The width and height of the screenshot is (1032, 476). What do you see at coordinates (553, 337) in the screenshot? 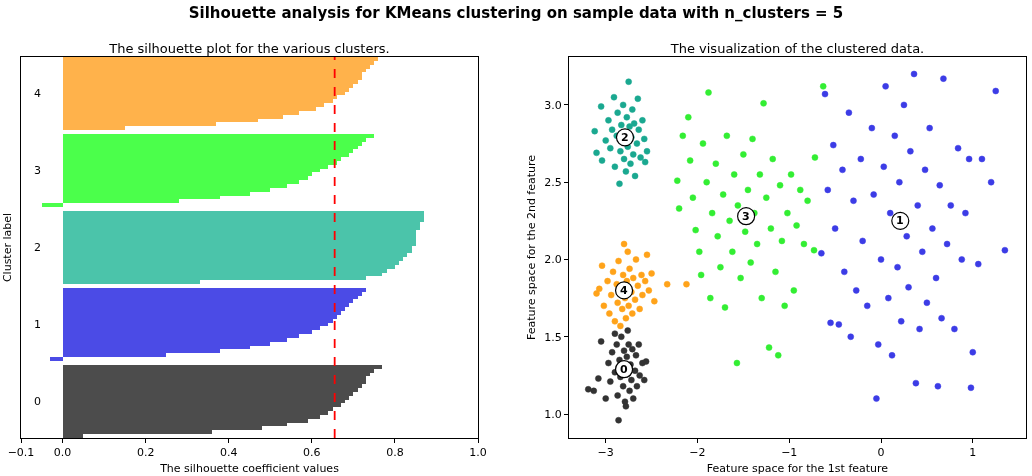
I see `y-tick-label: 1.5` at bounding box center [553, 337].